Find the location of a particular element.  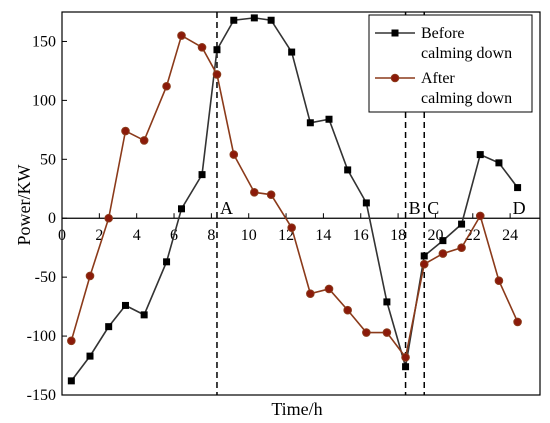

x-axis-ticks: 0 2 4 6 8 10 12 14 16 18 20 22 24 is located at coordinates (288, 228).